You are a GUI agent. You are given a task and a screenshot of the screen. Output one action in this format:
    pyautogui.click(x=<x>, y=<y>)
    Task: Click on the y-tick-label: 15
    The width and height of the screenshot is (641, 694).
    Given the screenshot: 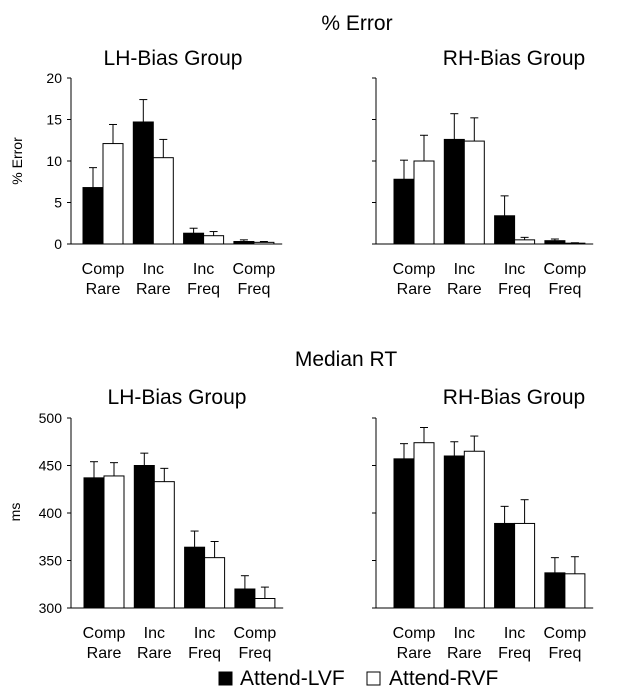 What is the action you would take?
    pyautogui.click(x=54, y=120)
    